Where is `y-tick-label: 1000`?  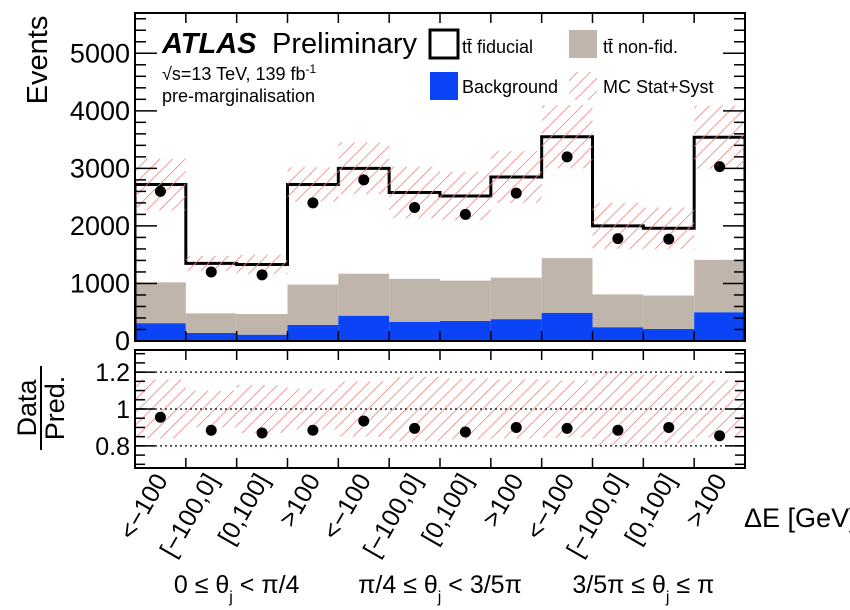
y-tick-label: 1000 is located at coordinates (100, 283).